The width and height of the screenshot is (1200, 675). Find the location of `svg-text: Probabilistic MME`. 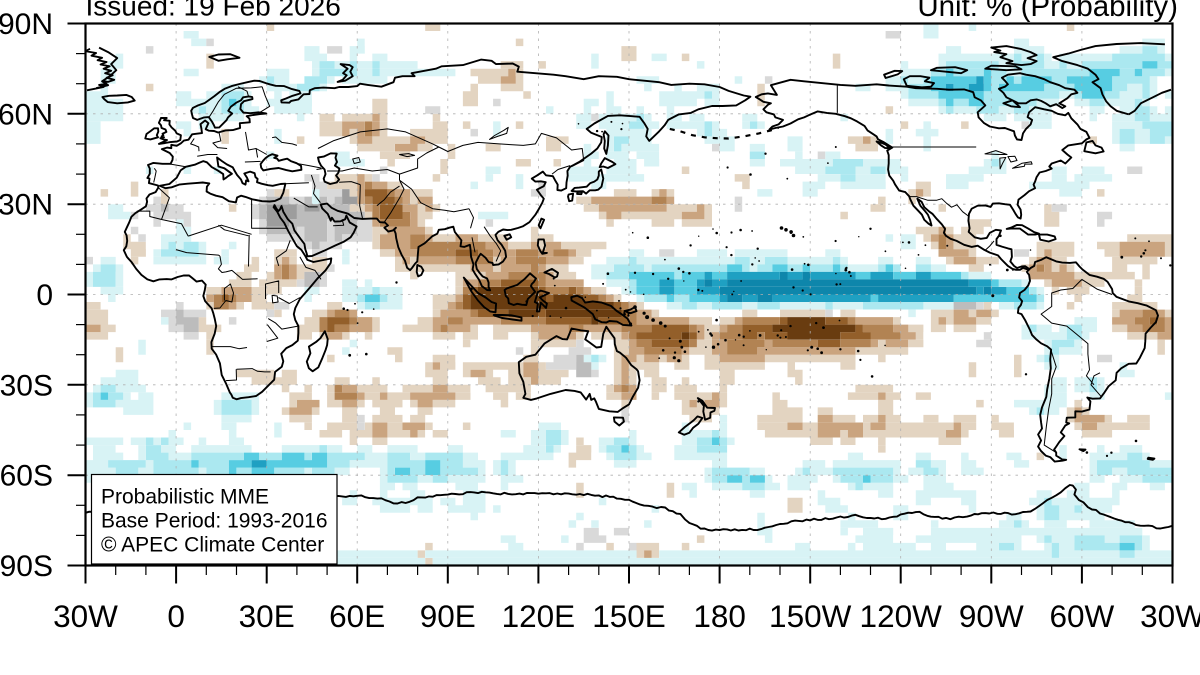

svg-text: Probabilistic MME is located at coordinates (185, 497).